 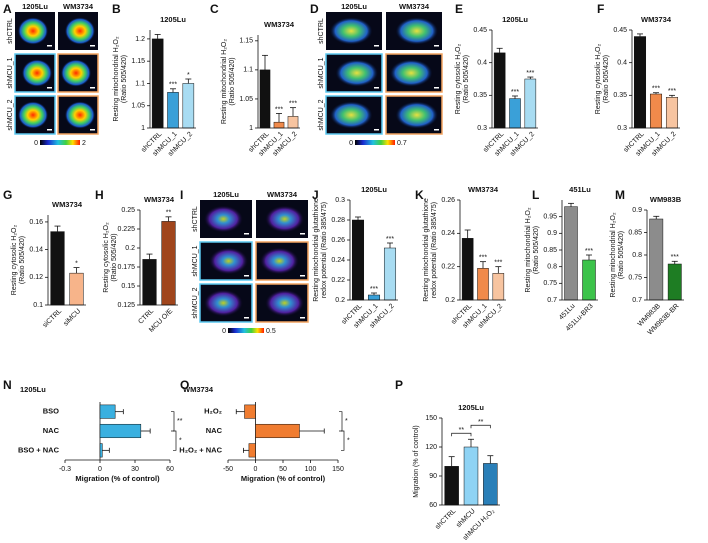 I want to click on colorbar-label: 0, so click(x=36, y=143).